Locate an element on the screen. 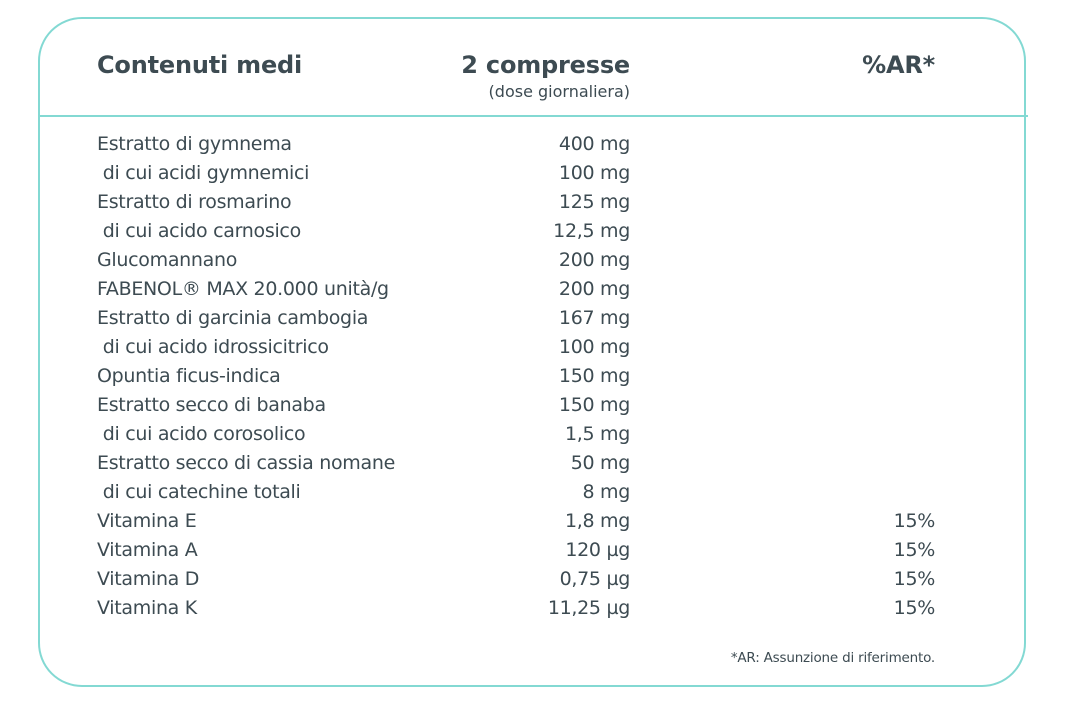 This screenshot has width=1068, height=717. ingredient-name: Estratto secco di cassia nomane is located at coordinates (246, 463).